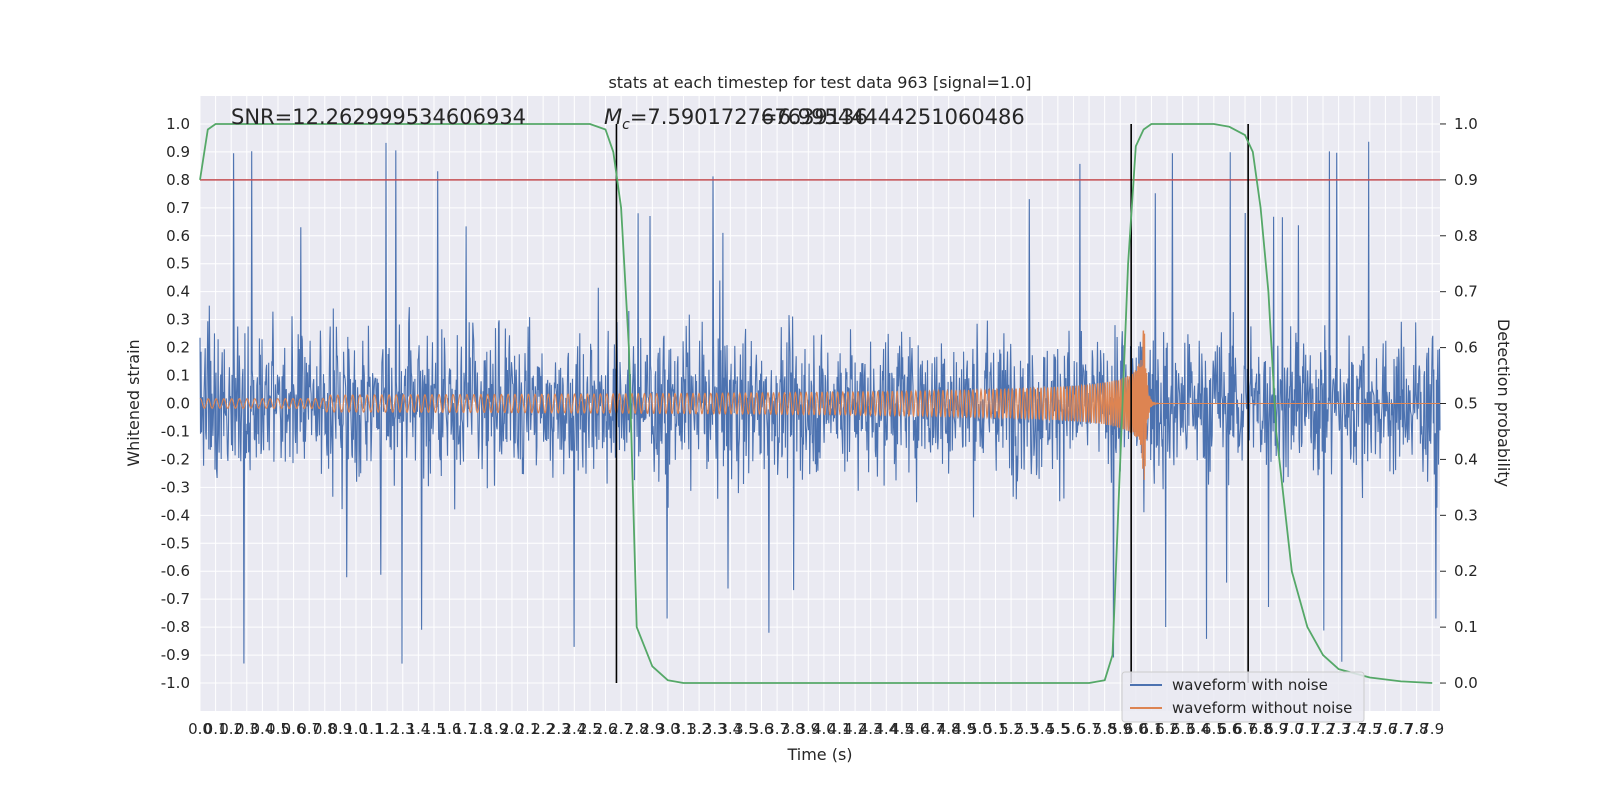 The image size is (1600, 800). I want to click on x-tick-label: 1.8, so click(481, 729).